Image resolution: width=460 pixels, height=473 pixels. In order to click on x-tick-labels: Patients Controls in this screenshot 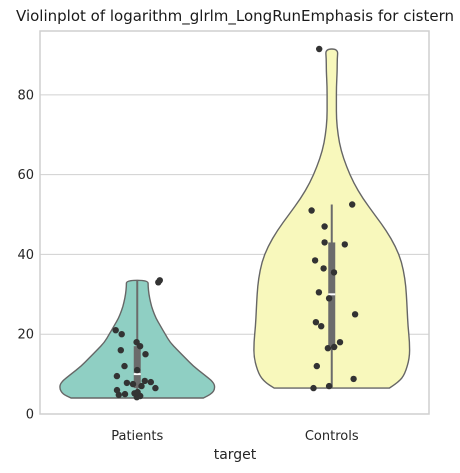, I will do `click(235, 436)`.